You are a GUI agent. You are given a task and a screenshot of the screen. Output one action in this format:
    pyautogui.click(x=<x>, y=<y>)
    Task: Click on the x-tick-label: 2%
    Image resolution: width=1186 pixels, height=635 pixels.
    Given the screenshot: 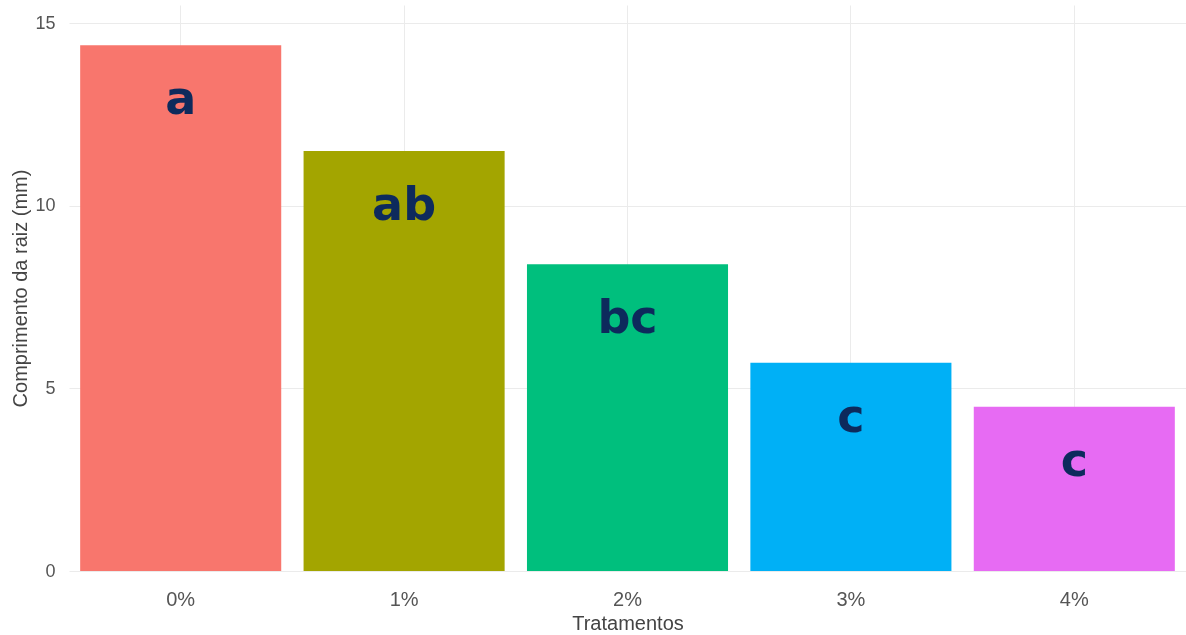 What is the action you would take?
    pyautogui.click(x=628, y=598)
    